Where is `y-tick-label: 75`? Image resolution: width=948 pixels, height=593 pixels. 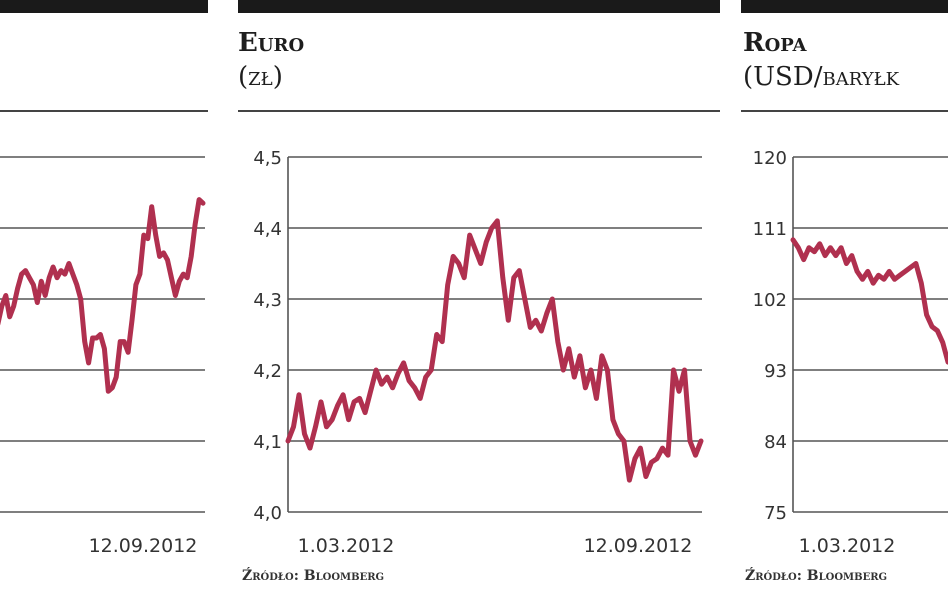
y-tick-label: 75 is located at coordinates (775, 513).